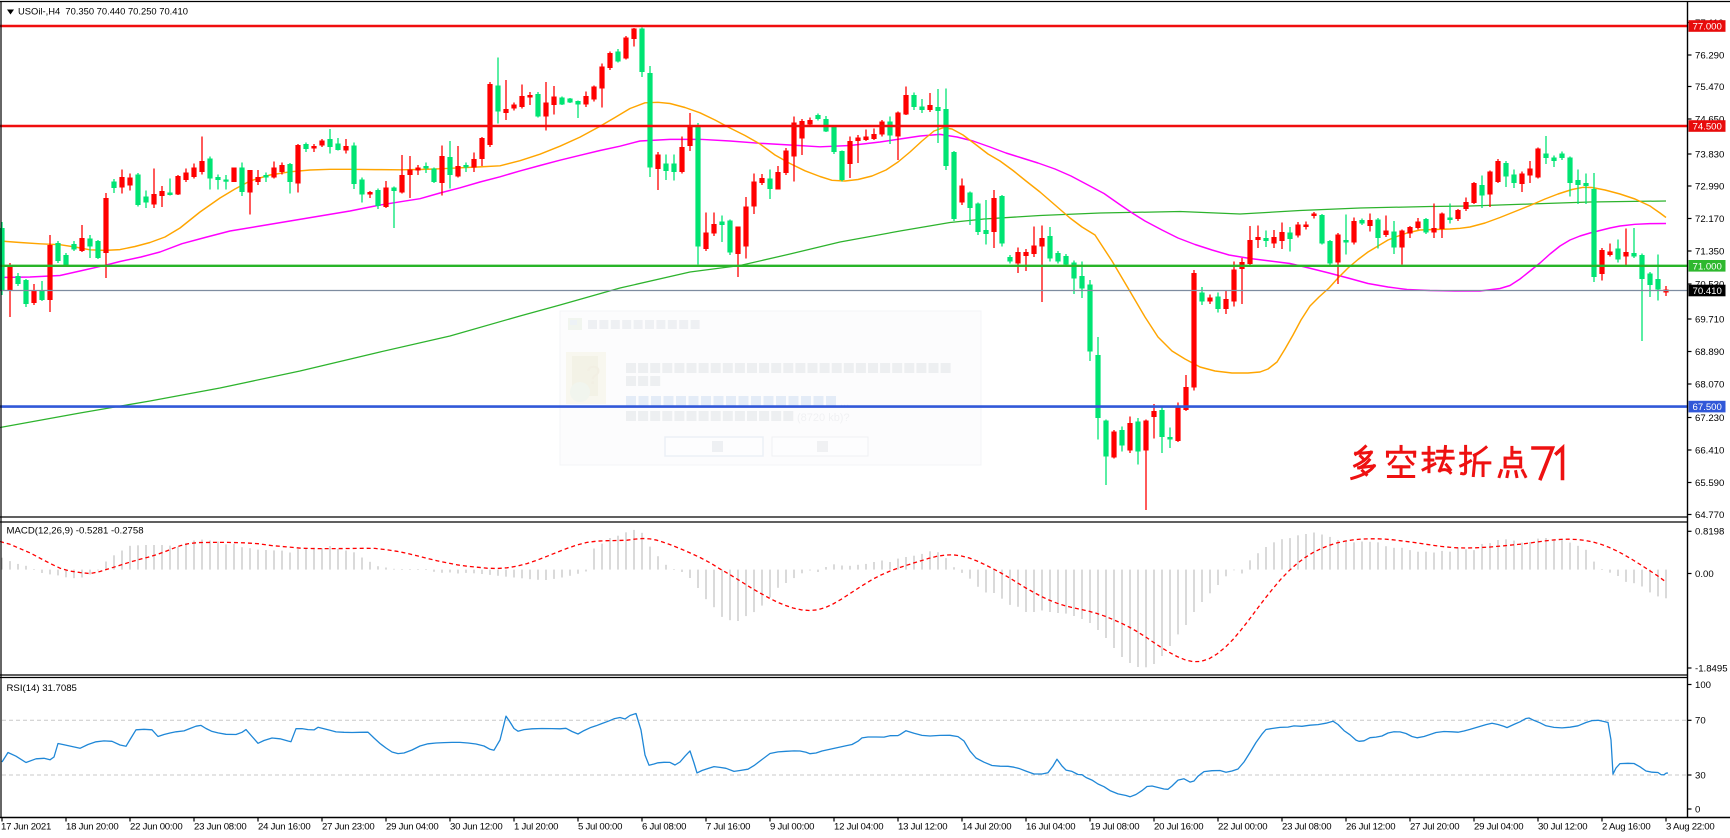  I want to click on svg-text: 29 Jun 04:00, so click(412, 827).